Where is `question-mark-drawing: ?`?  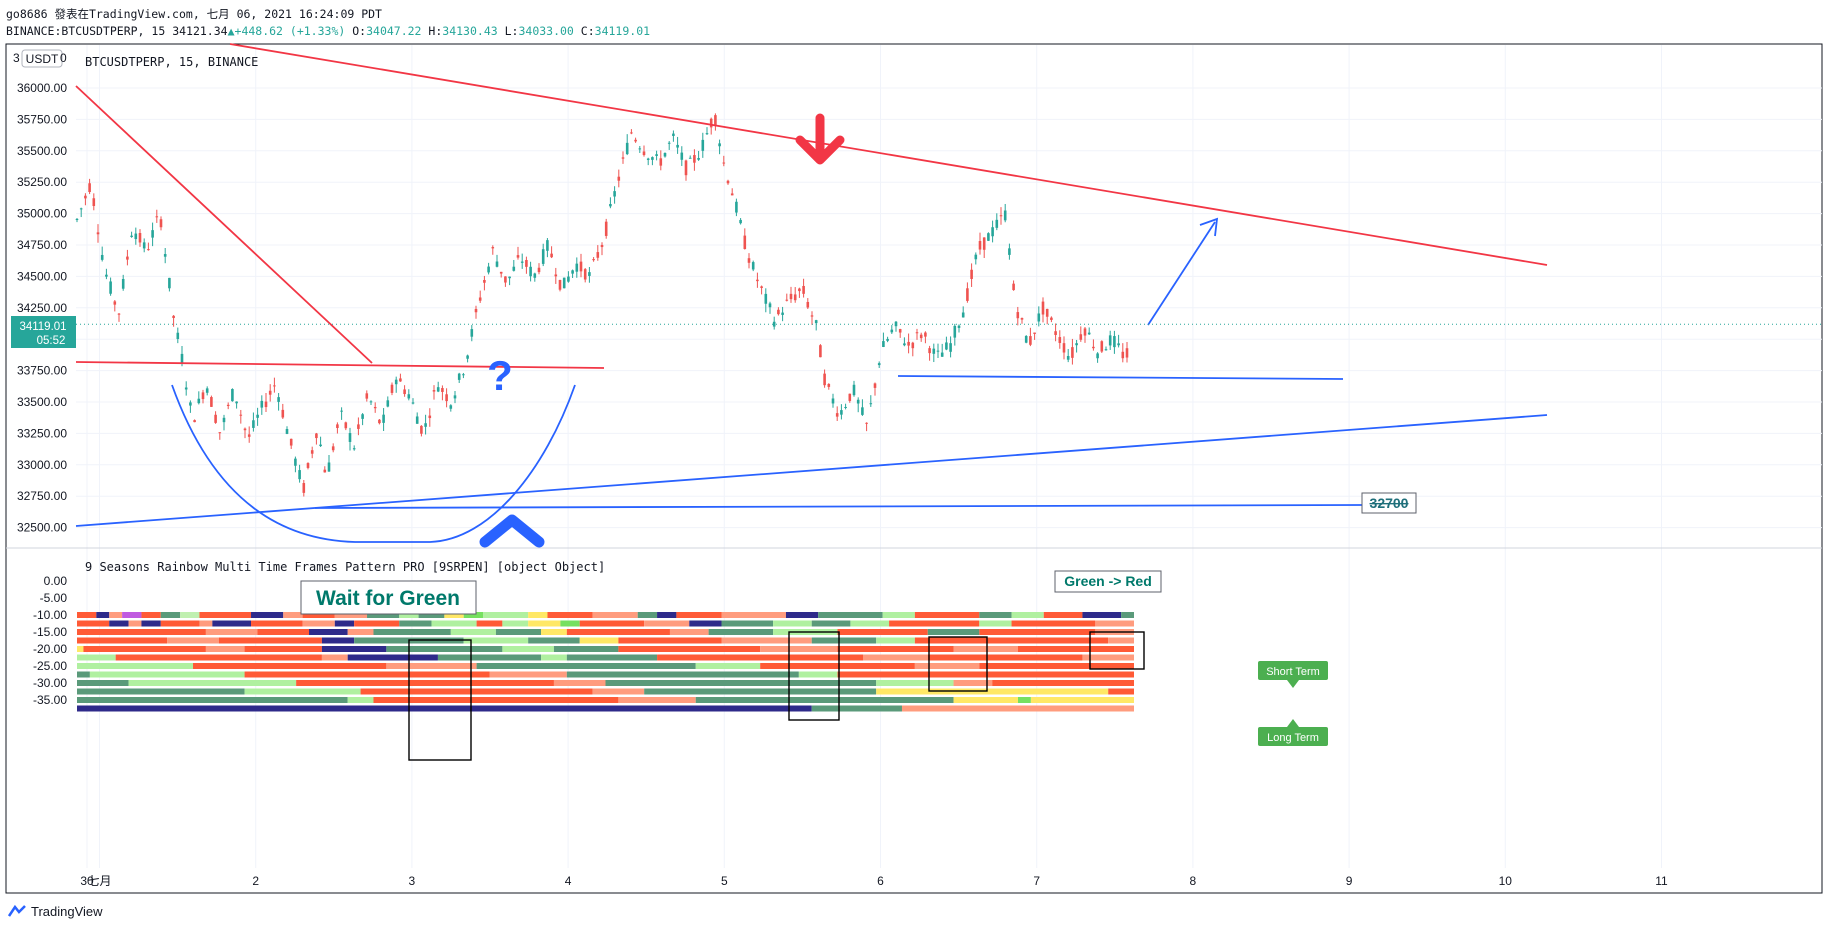
question-mark-drawing: ? is located at coordinates (500, 375).